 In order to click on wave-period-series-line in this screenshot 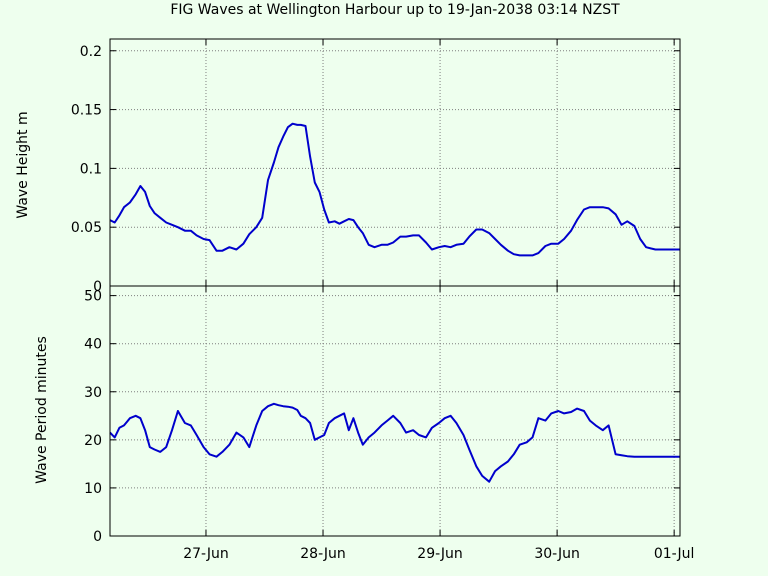, I will do `click(394, 442)`.